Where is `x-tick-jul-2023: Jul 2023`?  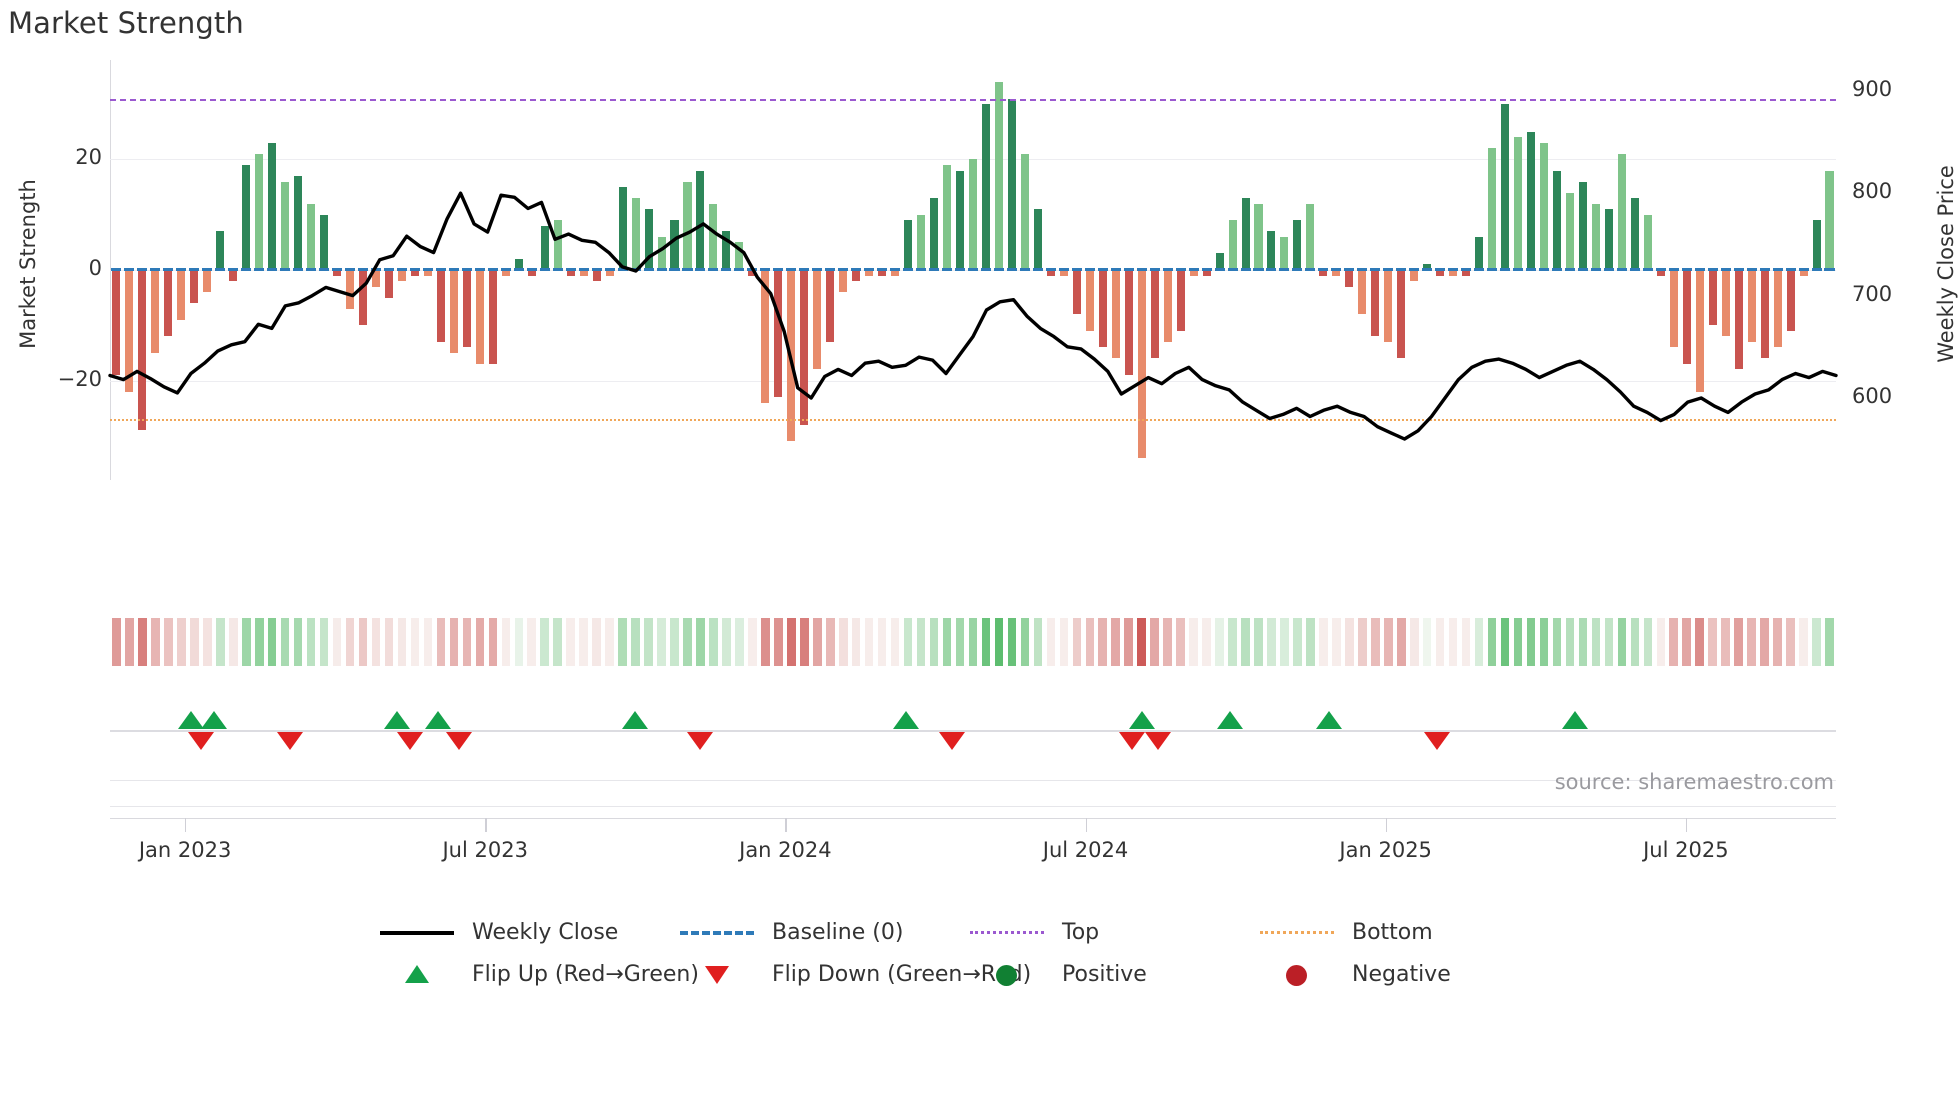
x-tick-jul-2023: Jul 2023 is located at coordinates (485, 850).